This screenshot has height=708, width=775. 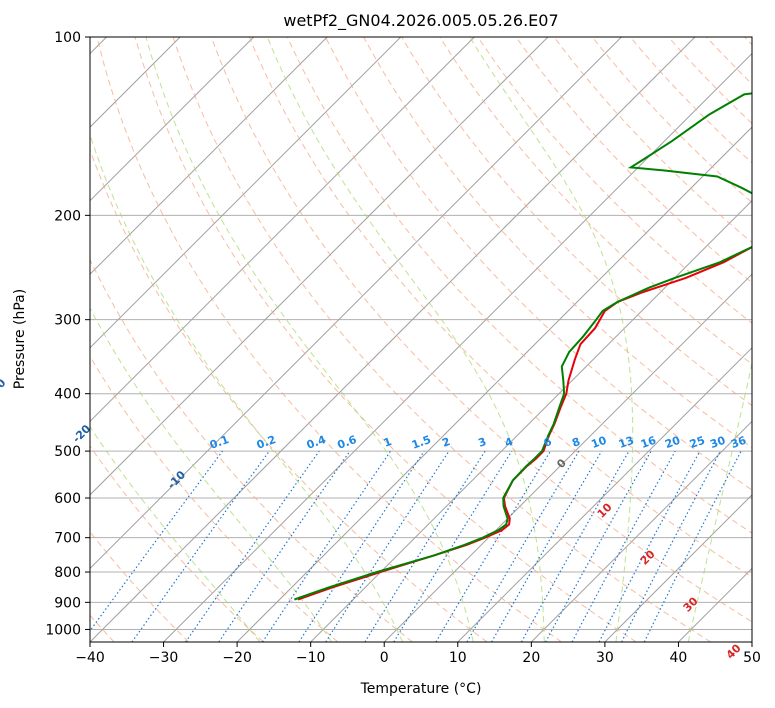 I want to click on mixing-ratio-label: 36, so click(x=738, y=443).